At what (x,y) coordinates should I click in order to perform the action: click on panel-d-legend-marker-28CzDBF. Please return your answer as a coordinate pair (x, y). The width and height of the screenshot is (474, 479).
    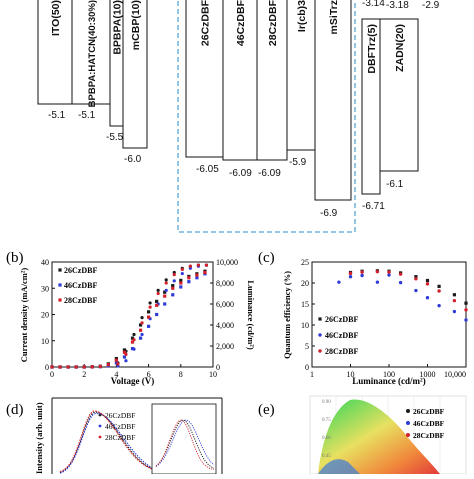
    Looking at the image, I should click on (100, 437).